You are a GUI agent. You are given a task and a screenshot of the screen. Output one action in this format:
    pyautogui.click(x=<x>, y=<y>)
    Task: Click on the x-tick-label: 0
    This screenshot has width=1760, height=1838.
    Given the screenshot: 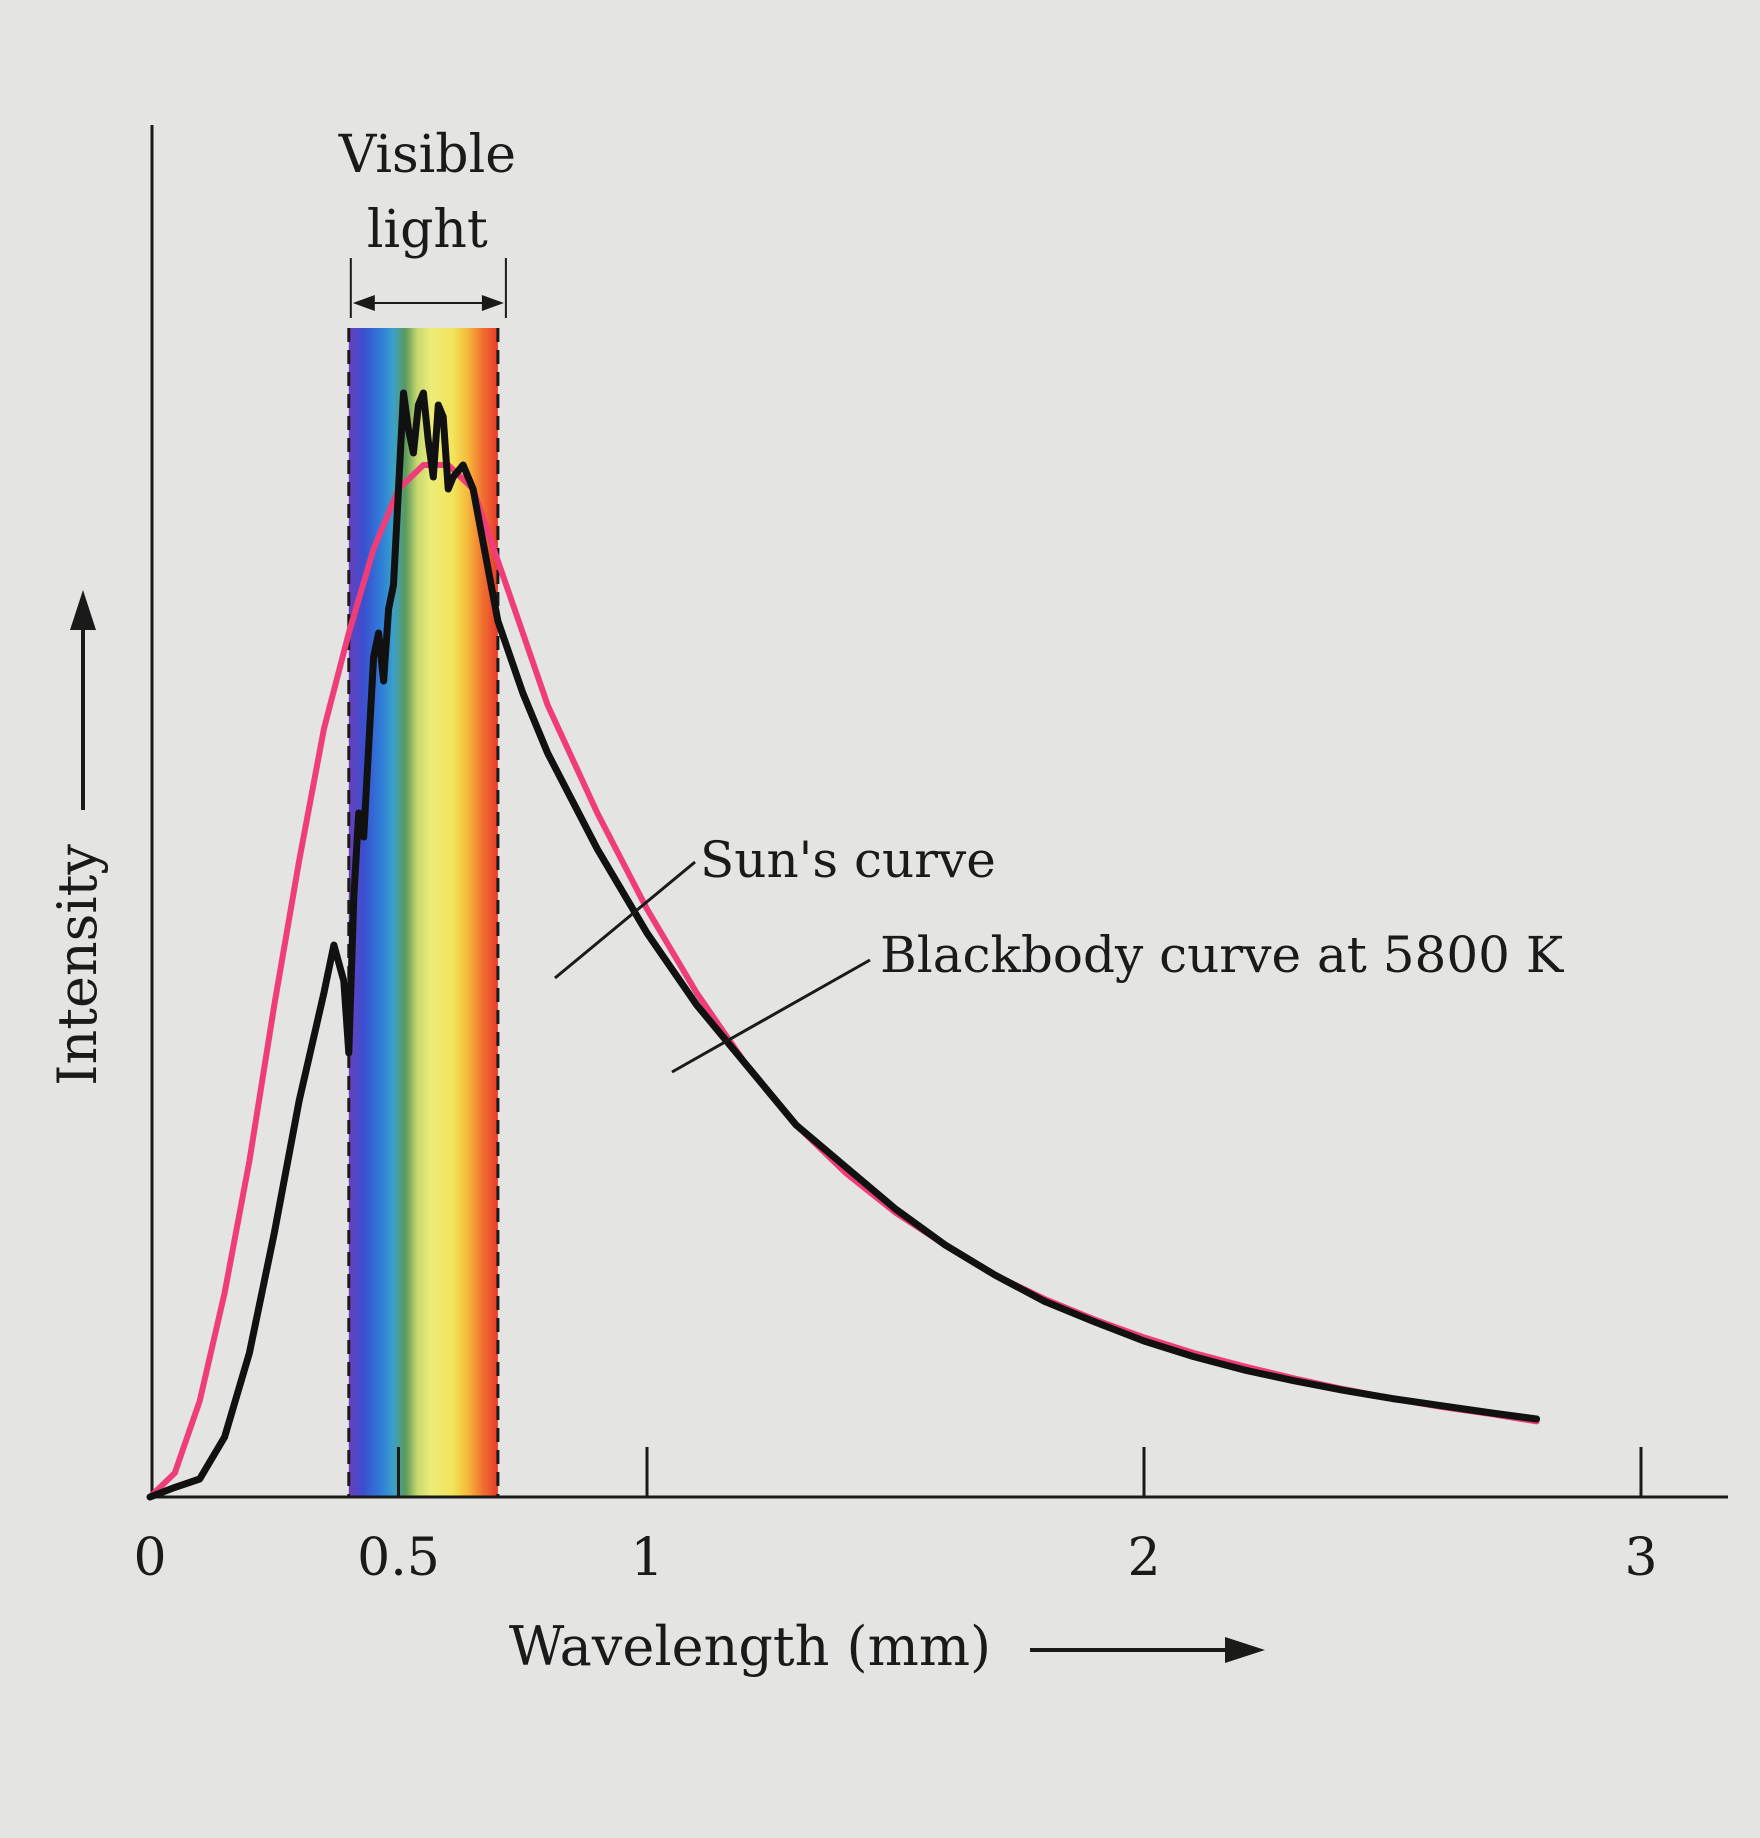 What is the action you would take?
    pyautogui.click(x=149, y=1558)
    